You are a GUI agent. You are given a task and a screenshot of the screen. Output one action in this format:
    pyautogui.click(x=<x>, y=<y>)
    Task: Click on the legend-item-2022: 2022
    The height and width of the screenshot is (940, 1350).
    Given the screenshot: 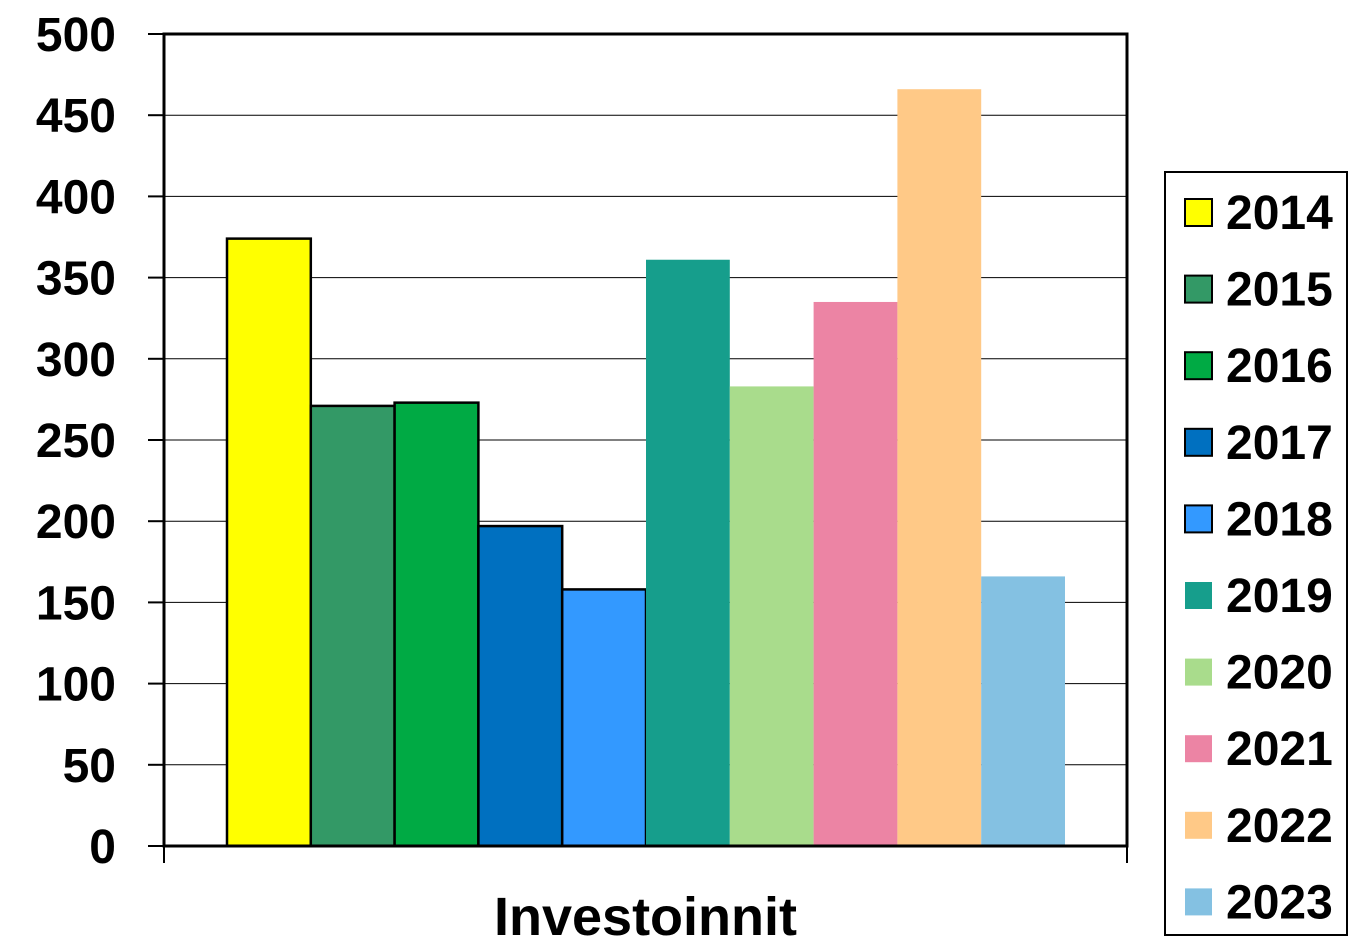 What is the action you would take?
    pyautogui.click(x=1259, y=826)
    